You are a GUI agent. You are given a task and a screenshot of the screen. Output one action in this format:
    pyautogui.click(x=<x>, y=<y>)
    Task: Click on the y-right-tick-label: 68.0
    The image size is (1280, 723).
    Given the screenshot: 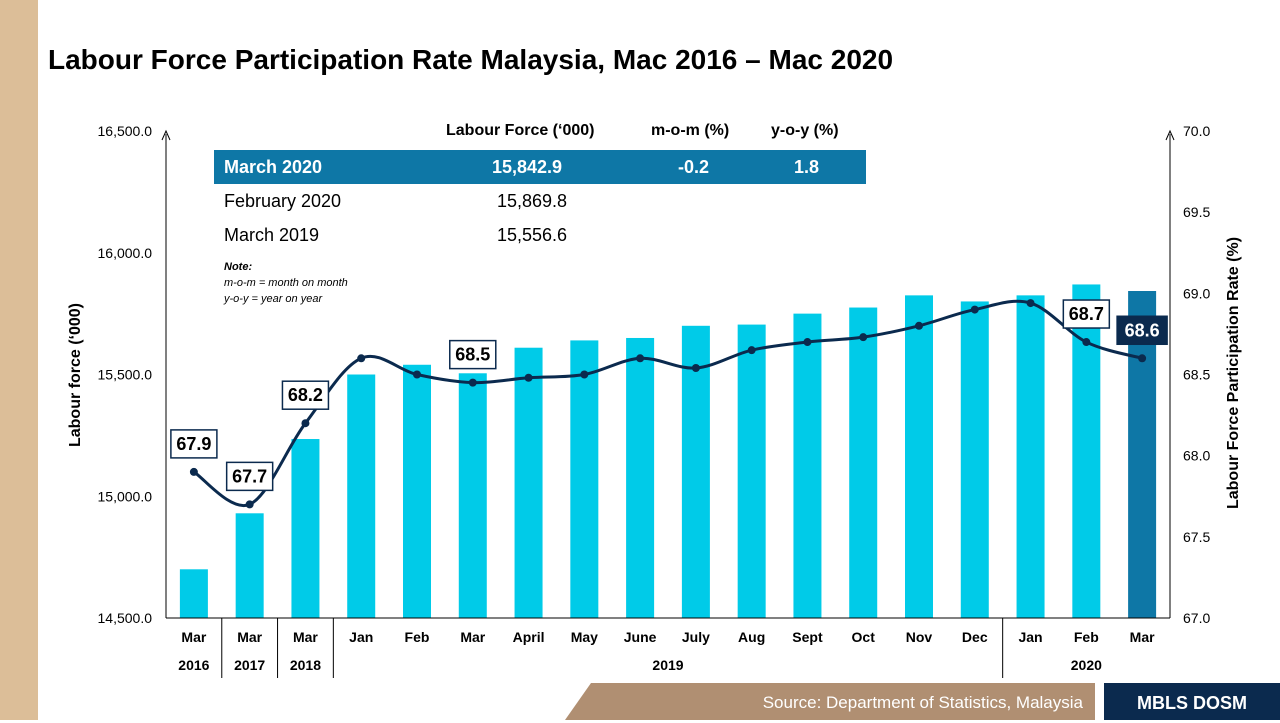 What is the action you would take?
    pyautogui.click(x=1196, y=456)
    